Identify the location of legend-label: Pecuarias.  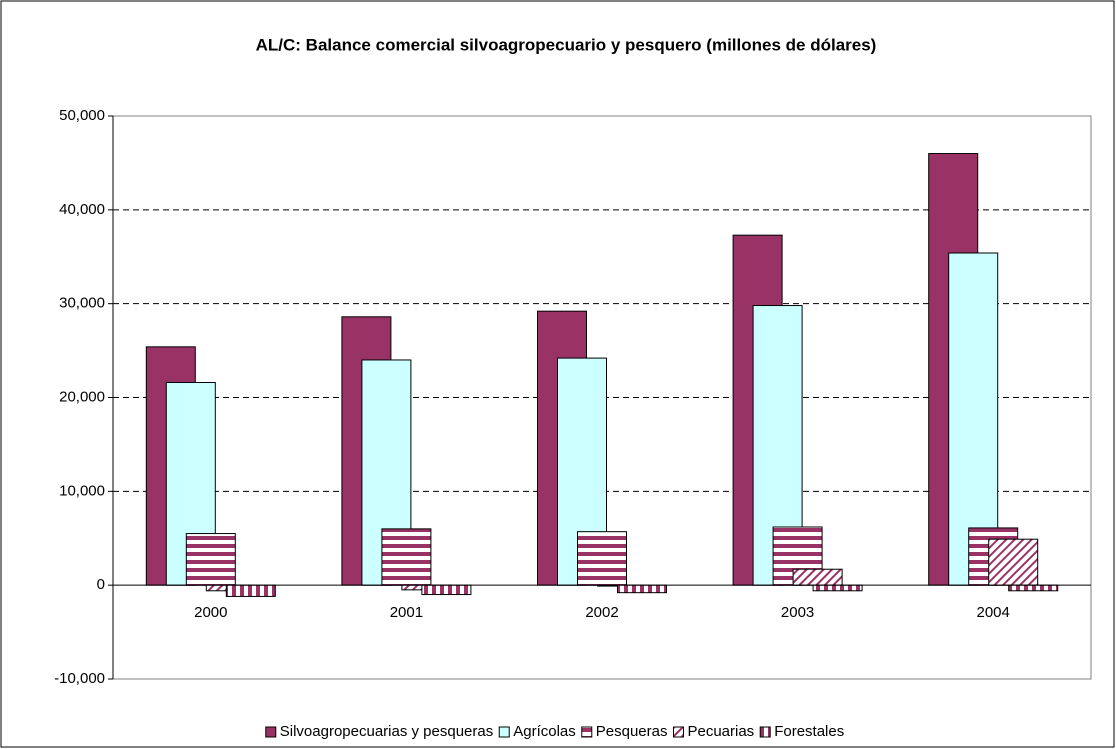
(720, 731).